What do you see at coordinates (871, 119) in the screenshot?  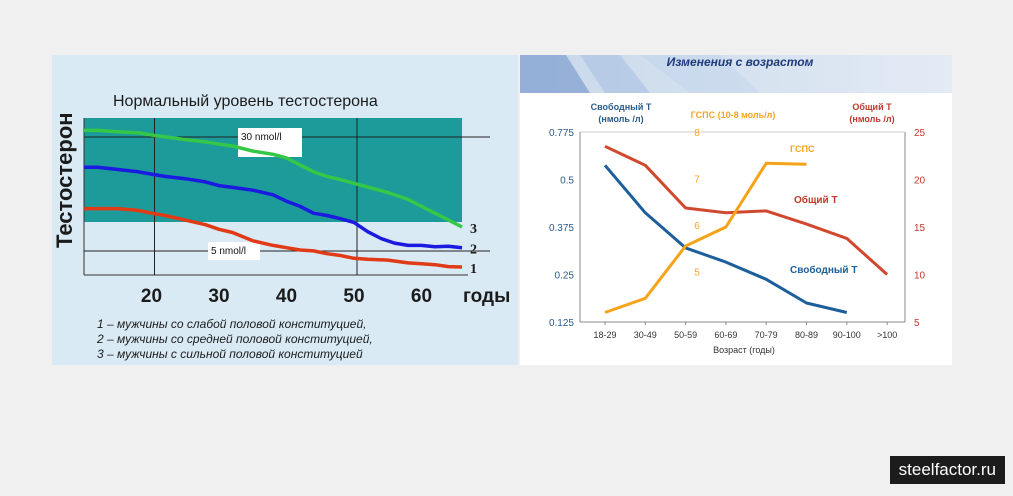 I see `right-axis-title: (нмоль /л)` at bounding box center [871, 119].